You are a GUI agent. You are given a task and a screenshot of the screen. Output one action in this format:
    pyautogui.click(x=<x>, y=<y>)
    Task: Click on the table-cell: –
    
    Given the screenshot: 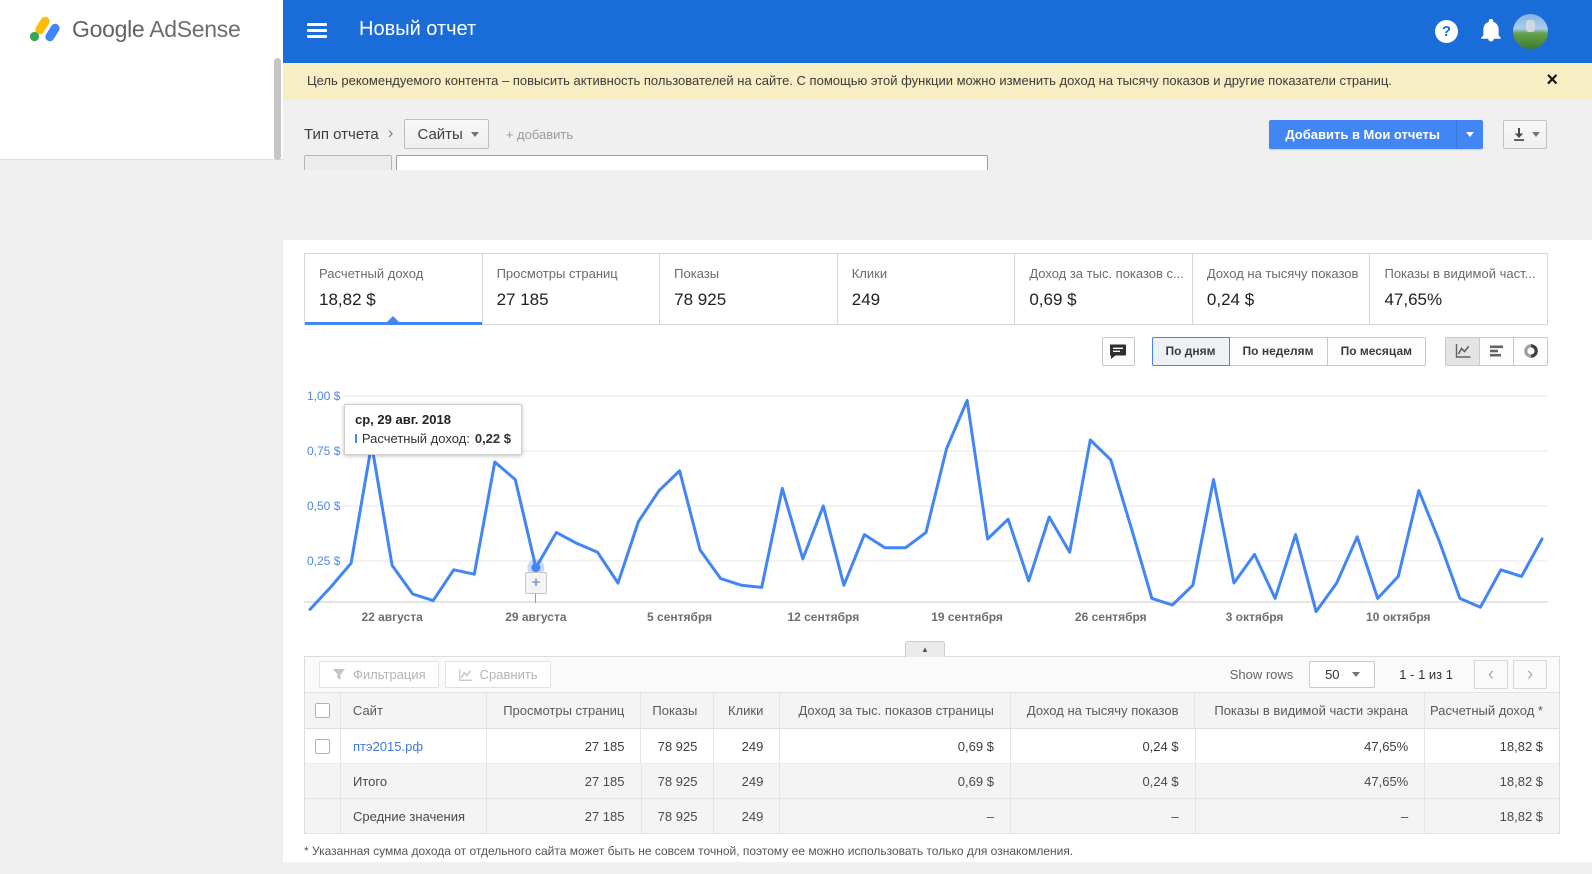 What is the action you would take?
    pyautogui.click(x=895, y=816)
    